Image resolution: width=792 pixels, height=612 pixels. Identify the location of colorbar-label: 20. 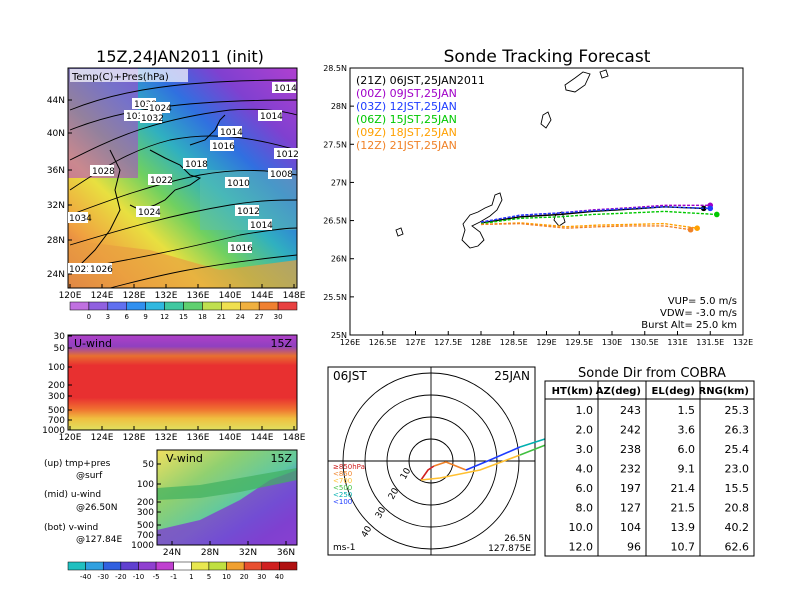
(244, 577).